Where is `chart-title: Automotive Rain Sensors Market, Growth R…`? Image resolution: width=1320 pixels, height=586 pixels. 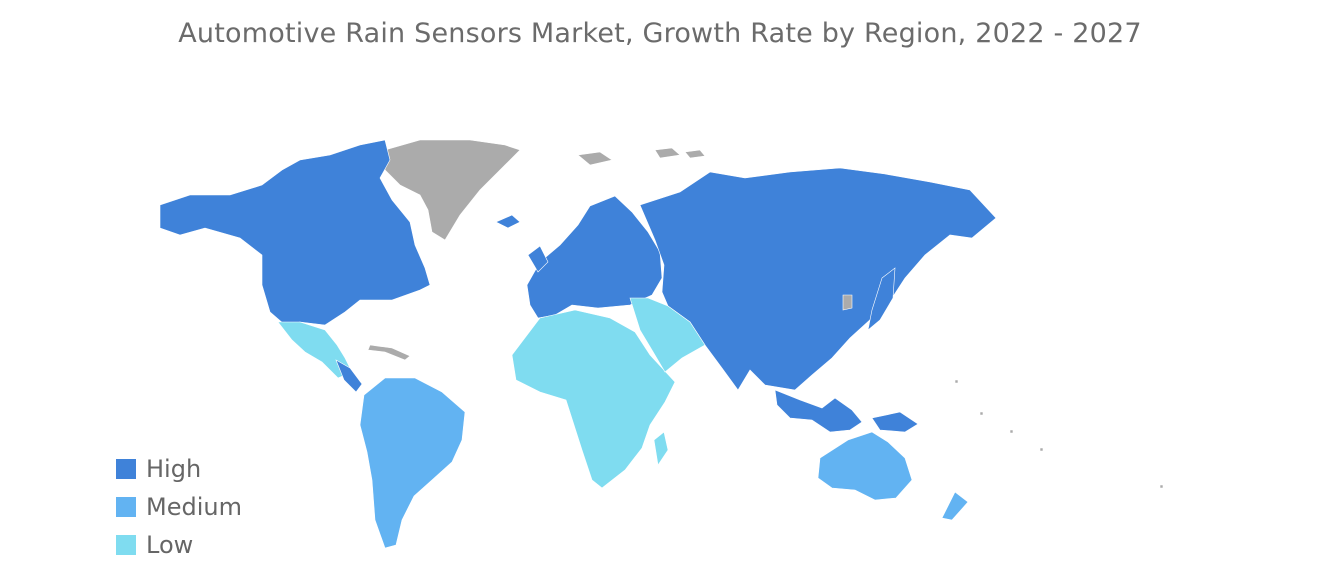 chart-title: Automotive Rain Sensors Market, Growth R… is located at coordinates (660, 33).